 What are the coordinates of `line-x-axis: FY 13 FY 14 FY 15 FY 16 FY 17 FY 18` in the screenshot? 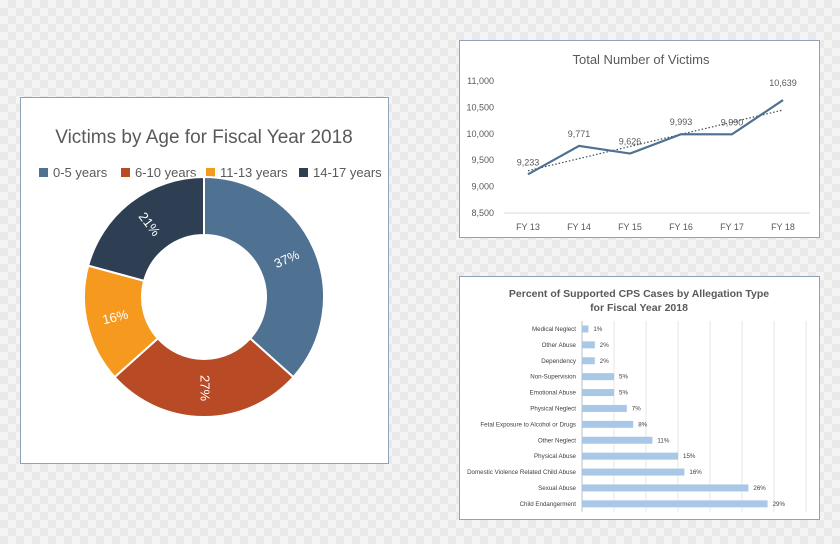 It's located at (657, 222).